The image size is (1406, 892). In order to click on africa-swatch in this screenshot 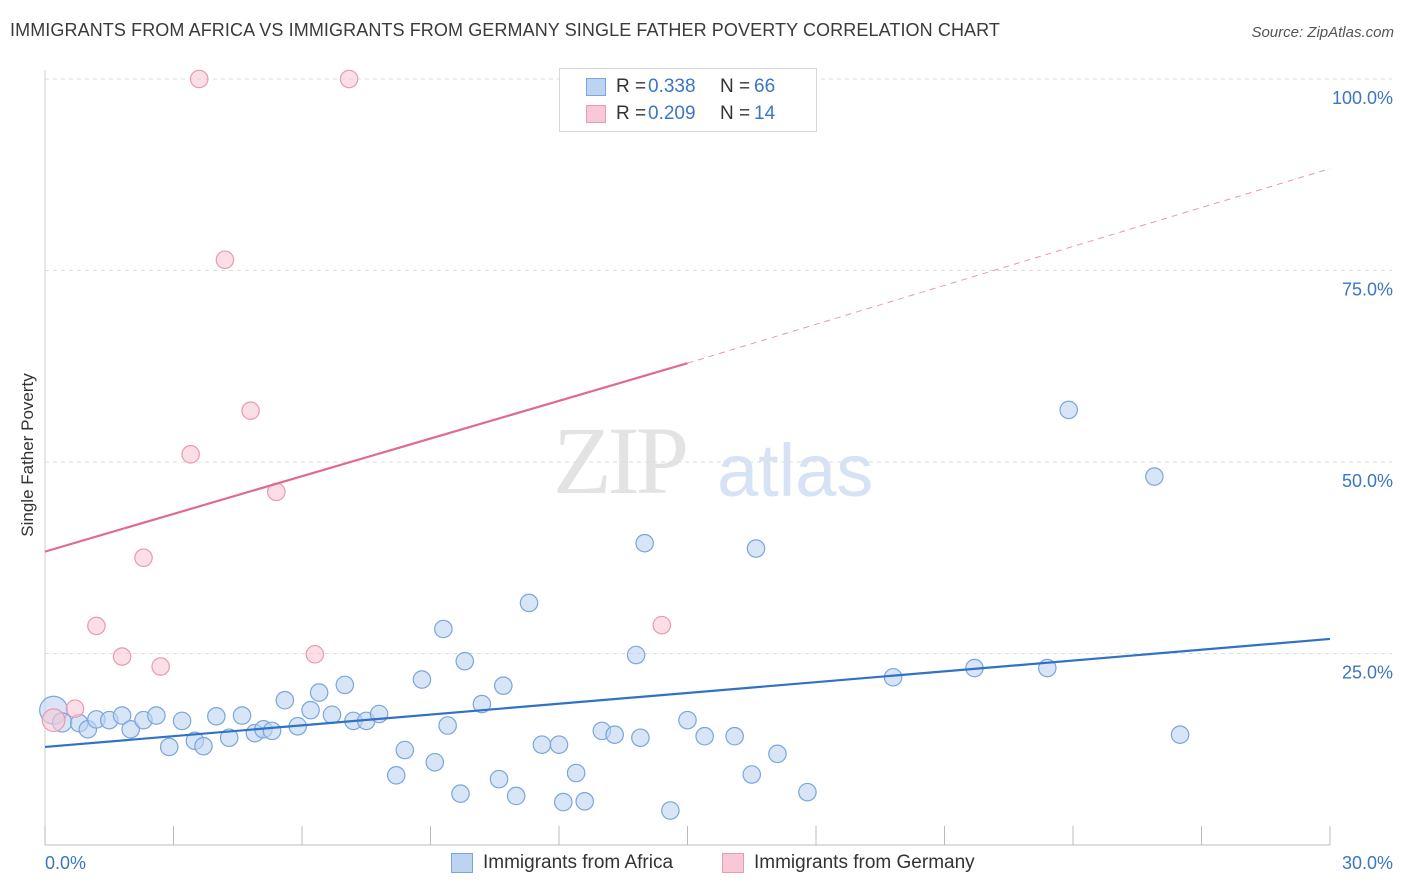, I will do `click(596, 87)`.